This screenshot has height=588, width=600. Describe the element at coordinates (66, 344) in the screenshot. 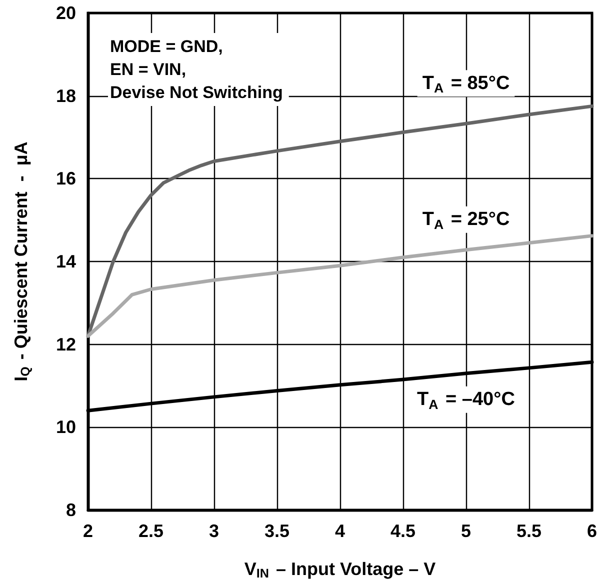

I see `y-tick-label: 12` at that location.